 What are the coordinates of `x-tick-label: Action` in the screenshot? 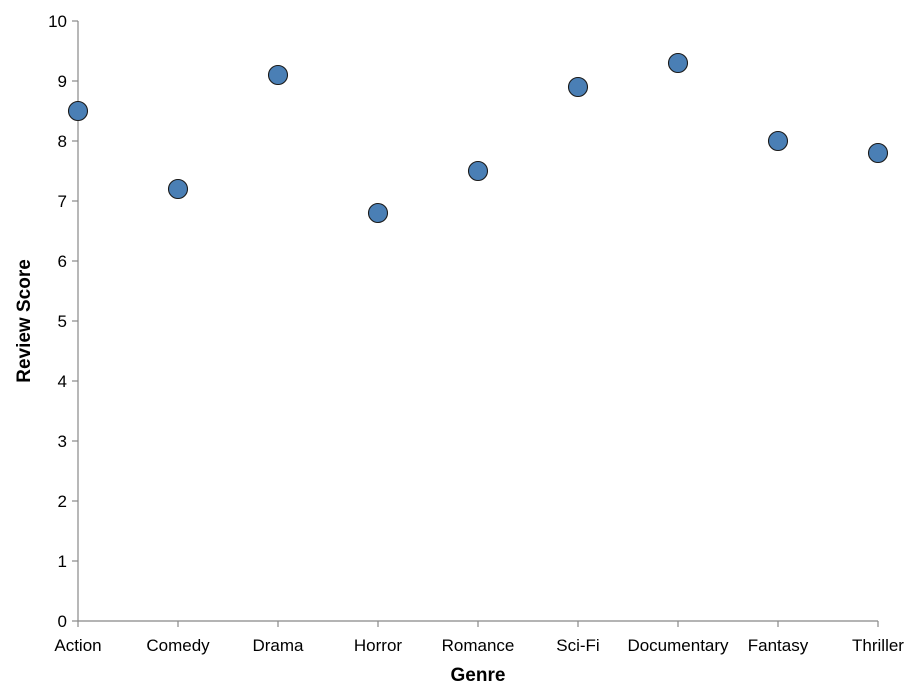 It's located at (77, 645).